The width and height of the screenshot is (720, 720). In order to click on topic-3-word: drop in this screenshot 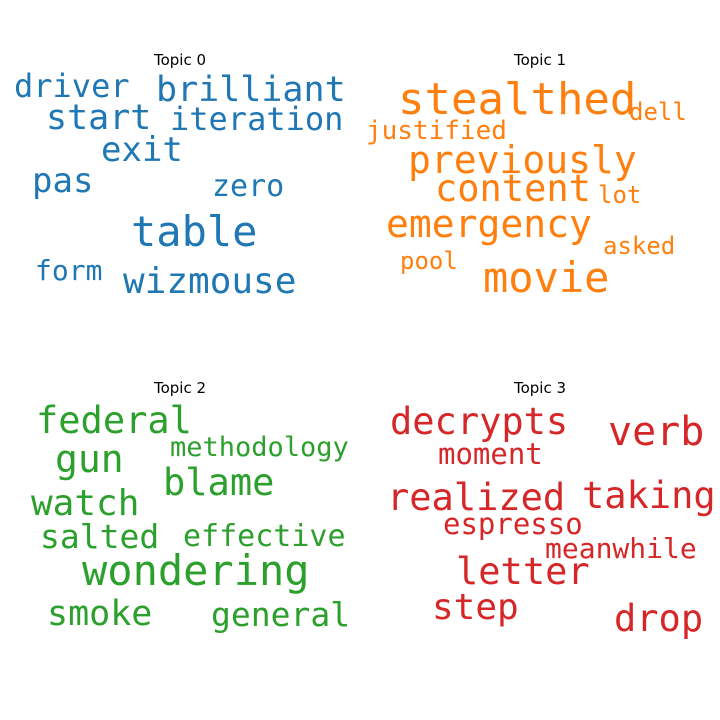, I will do `click(659, 618)`.